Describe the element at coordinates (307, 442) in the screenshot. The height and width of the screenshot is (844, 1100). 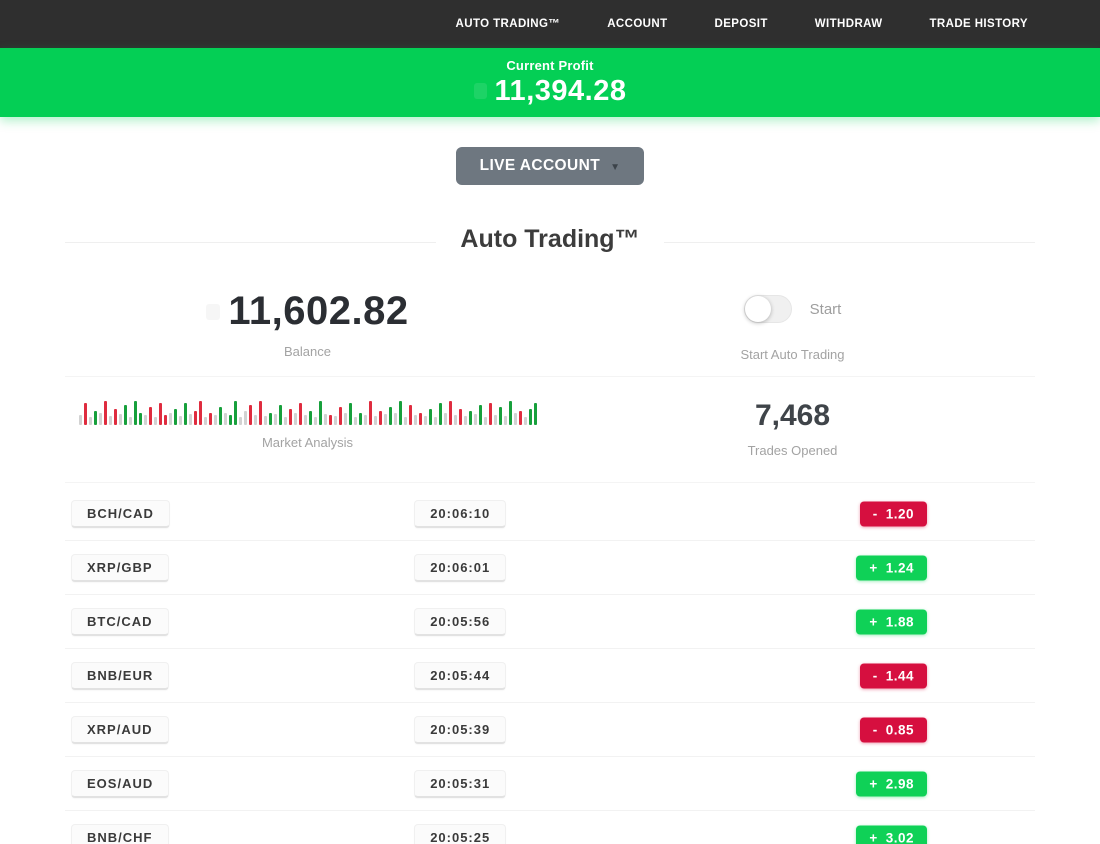
I see `market-analysis-label: Market Analysis` at that location.